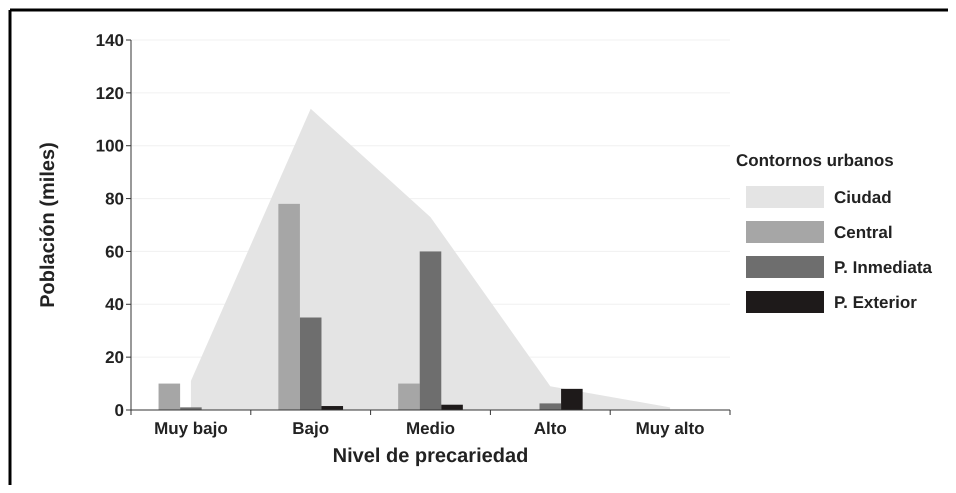 The height and width of the screenshot is (493, 956). What do you see at coordinates (114, 304) in the screenshot?
I see `y-tick-label: 40` at bounding box center [114, 304].